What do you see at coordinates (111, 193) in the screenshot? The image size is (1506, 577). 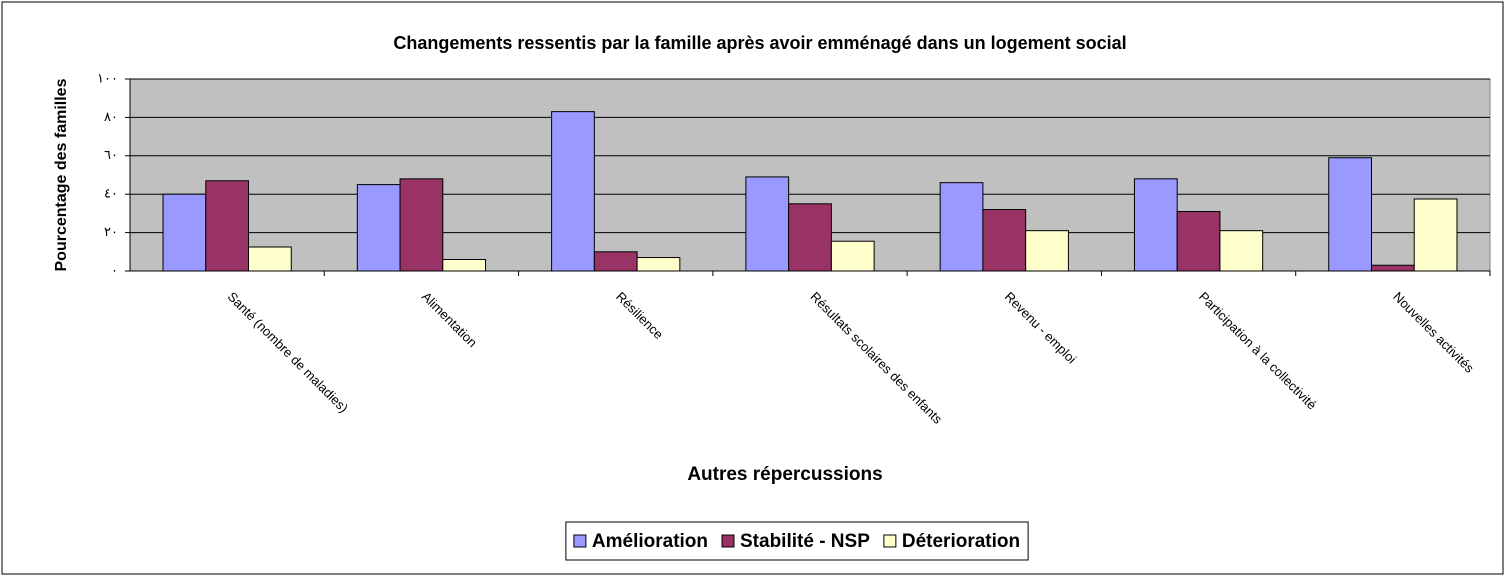 I see `y-tick-label: ٤٠` at bounding box center [111, 193].